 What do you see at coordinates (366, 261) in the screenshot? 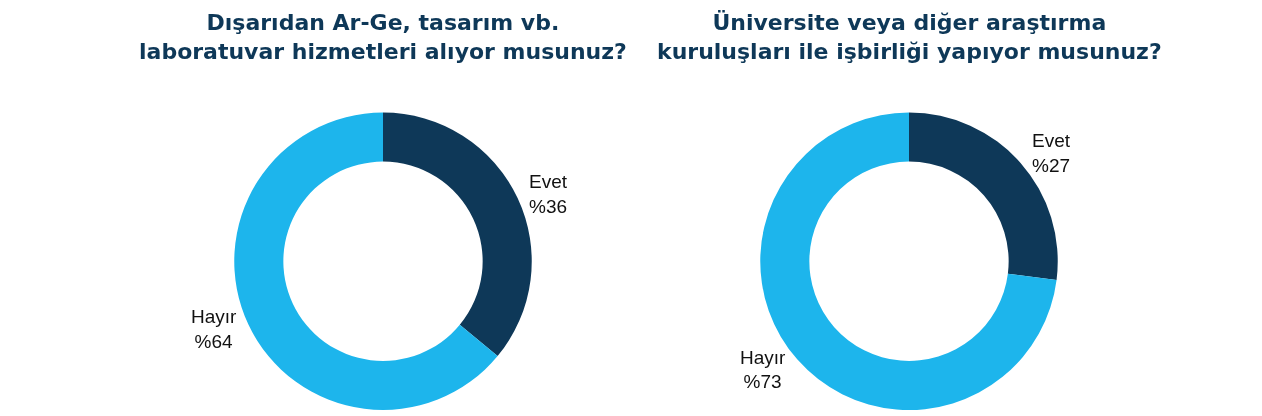
I see `donut-slice` at bounding box center [366, 261].